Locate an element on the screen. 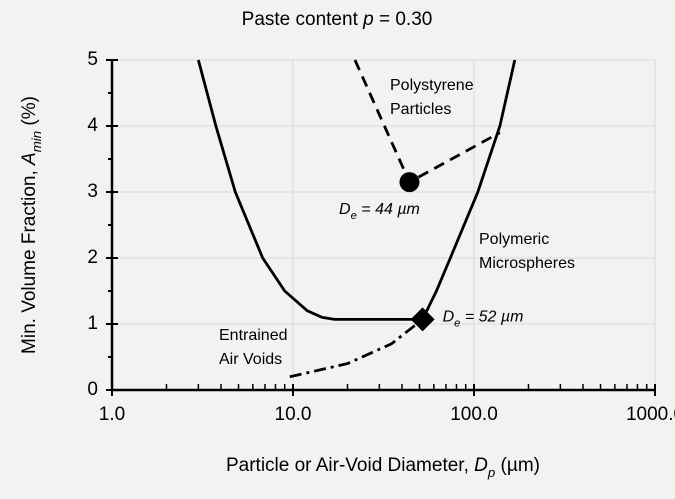 This screenshot has width=675, height=499. annotation: Polystyrene is located at coordinates (432, 85).